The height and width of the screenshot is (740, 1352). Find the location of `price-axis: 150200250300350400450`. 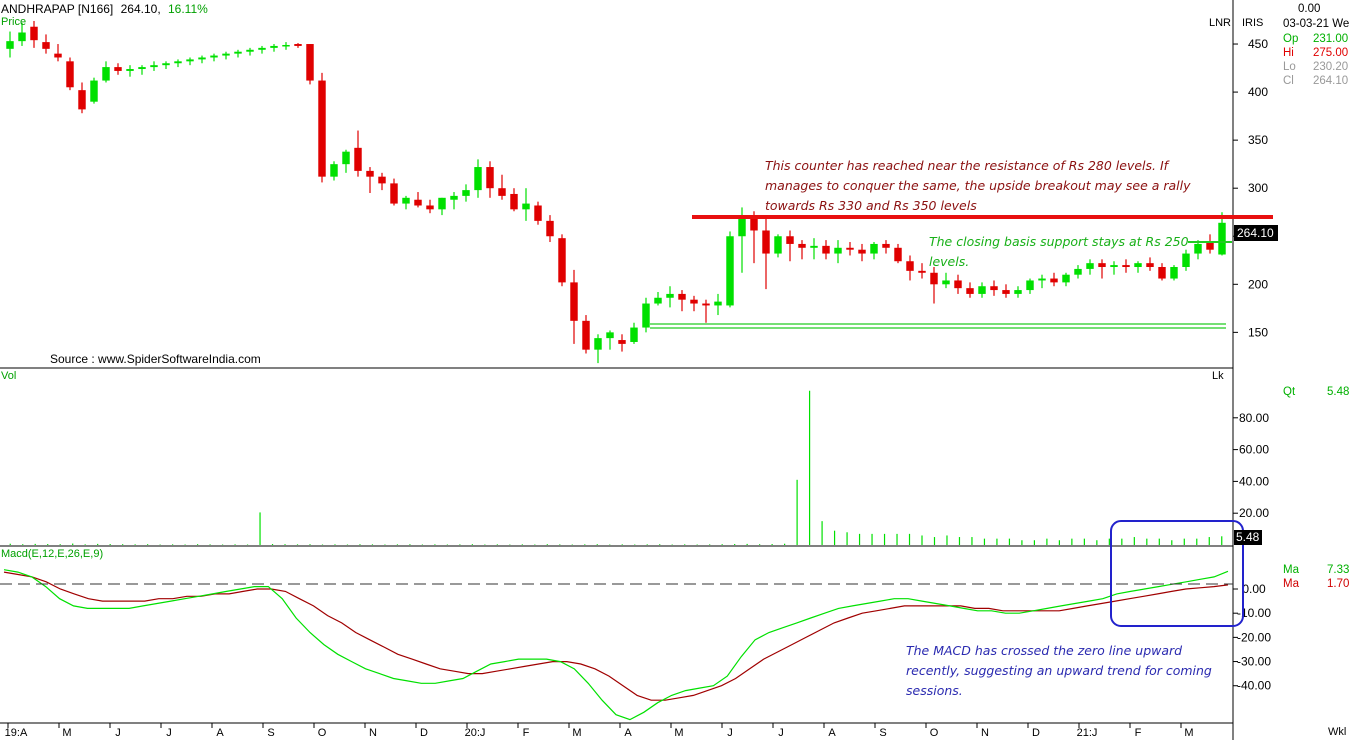

price-axis: 150200250300350400450 is located at coordinates (1250, 188).